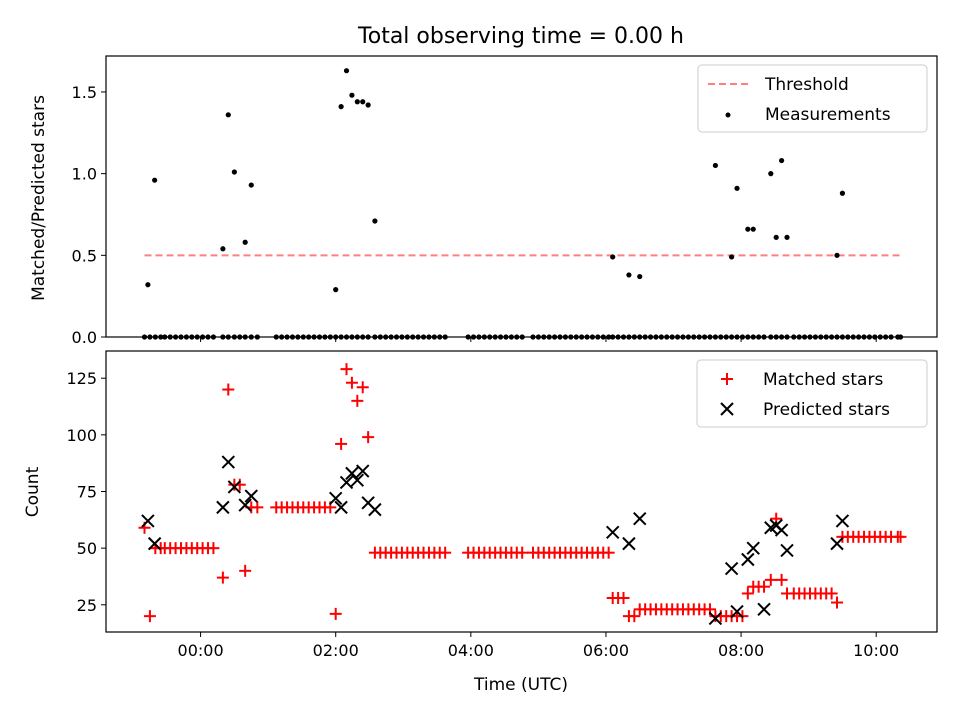  I want to click on y-tick-label: 100, so click(81, 435).